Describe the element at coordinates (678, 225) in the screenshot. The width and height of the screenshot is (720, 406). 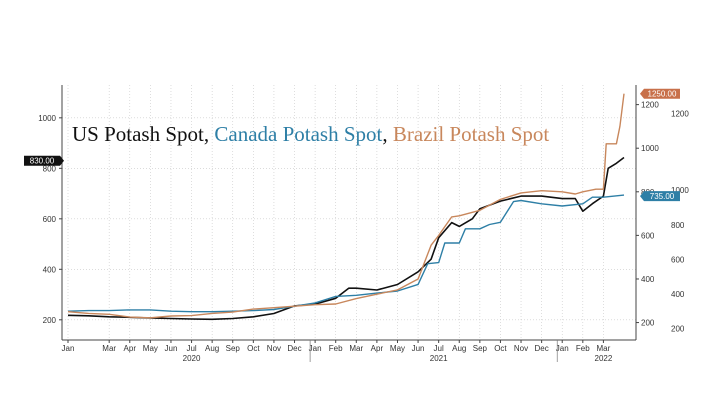
I see `right-tick-label-secondary: 800` at that location.